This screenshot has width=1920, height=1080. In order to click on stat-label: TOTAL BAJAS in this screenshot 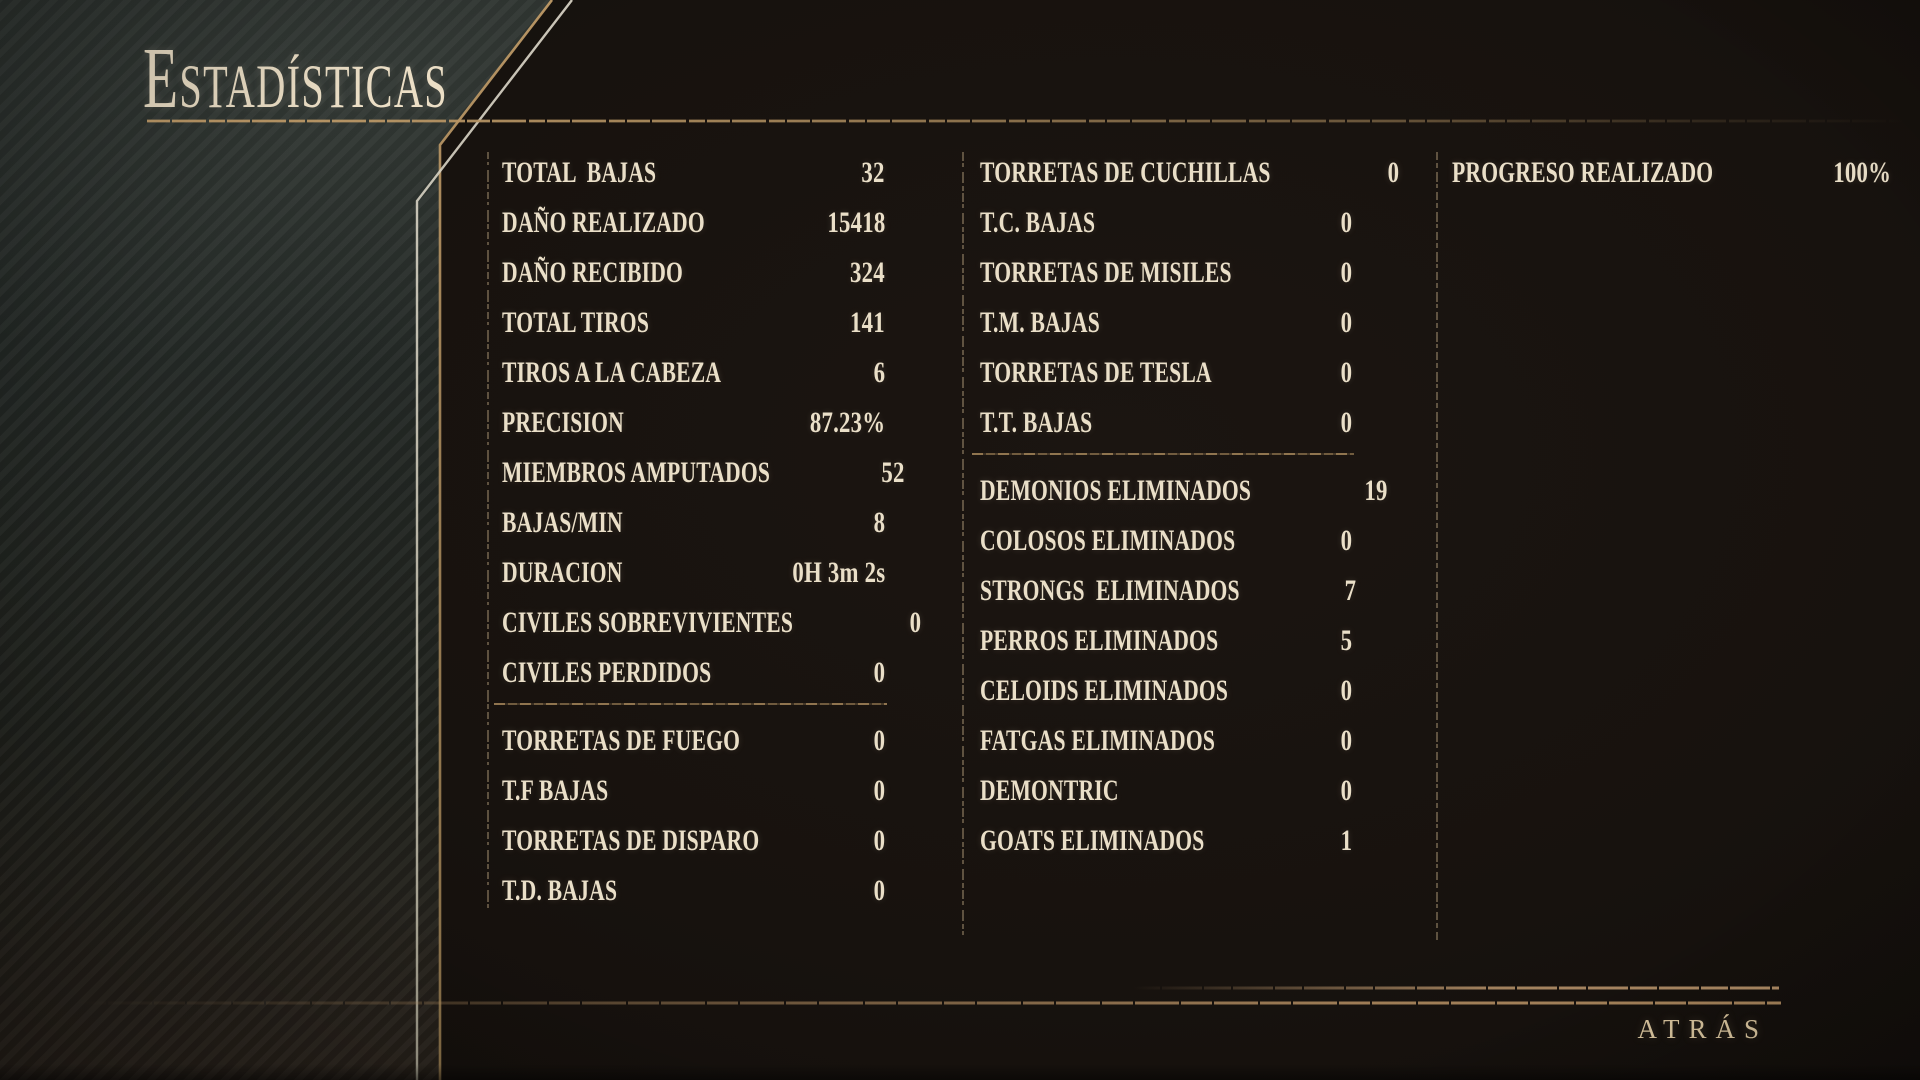, I will do `click(579, 172)`.